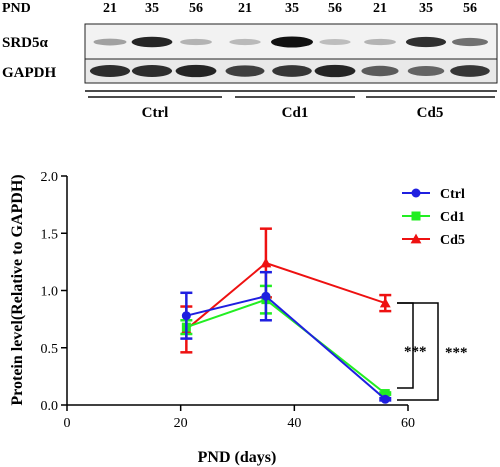  I want to click on significance-label-inner: ***, so click(415, 352).